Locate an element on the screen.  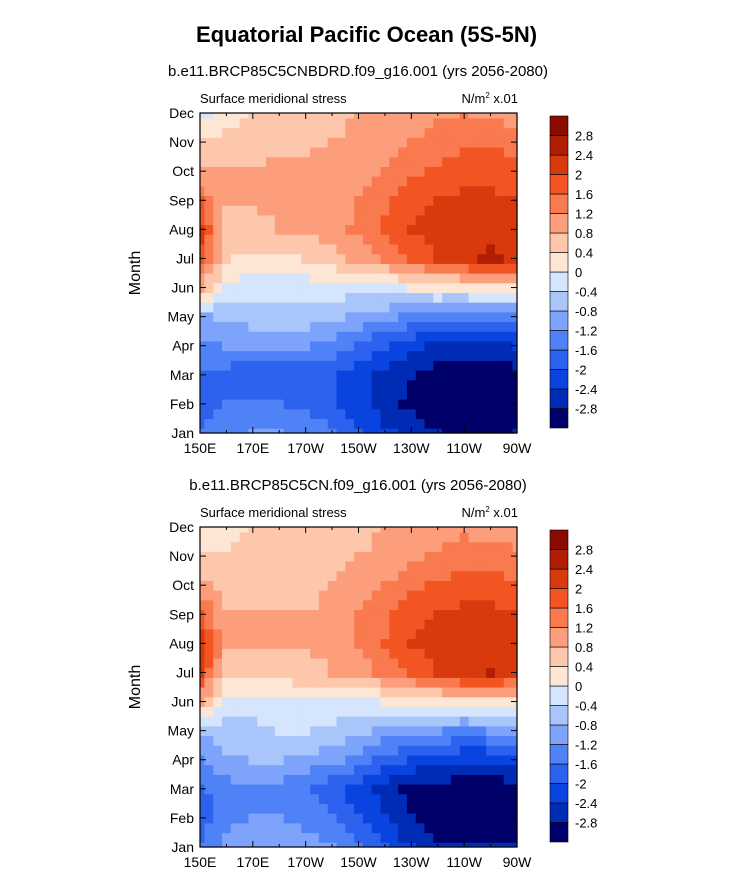
colorbar-swatch is located at coordinates (559, 418).